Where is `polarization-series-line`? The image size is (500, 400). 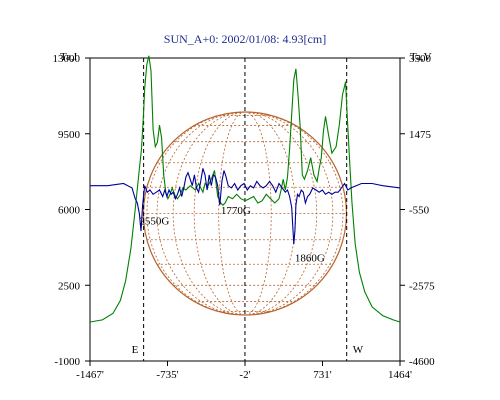 polarization-series-line is located at coordinates (245, 206).